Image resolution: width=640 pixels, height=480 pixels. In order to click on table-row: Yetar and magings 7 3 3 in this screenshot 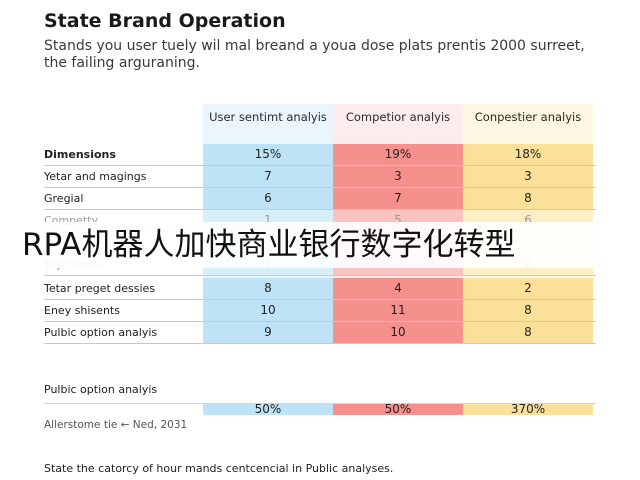, I will do `click(320, 177)`.